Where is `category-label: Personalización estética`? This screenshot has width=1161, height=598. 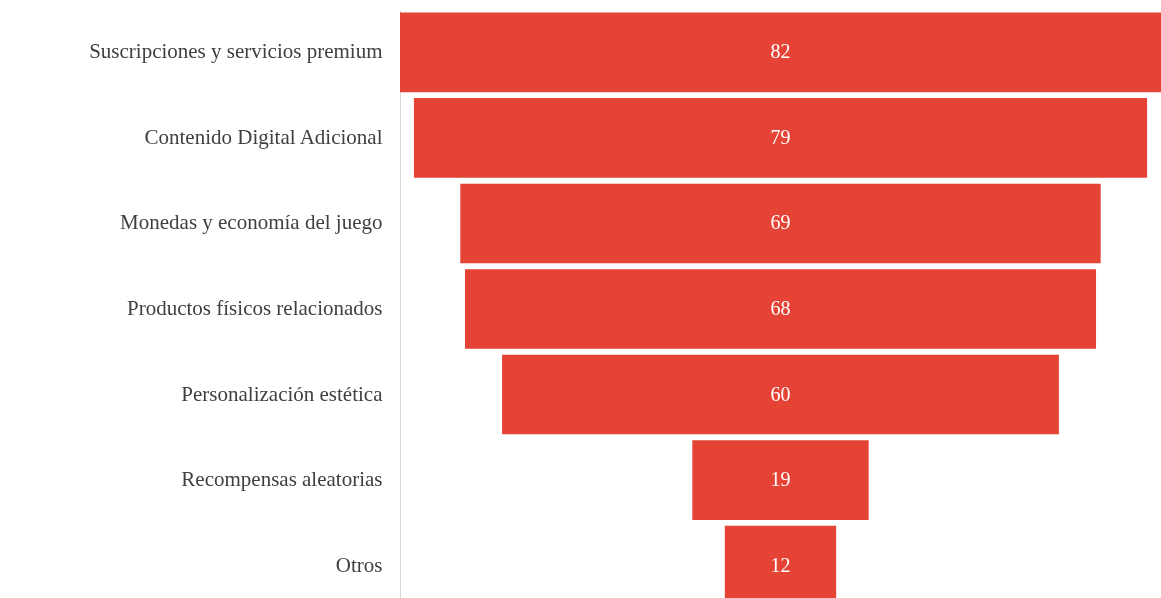
category-label: Personalización estética is located at coordinates (282, 393).